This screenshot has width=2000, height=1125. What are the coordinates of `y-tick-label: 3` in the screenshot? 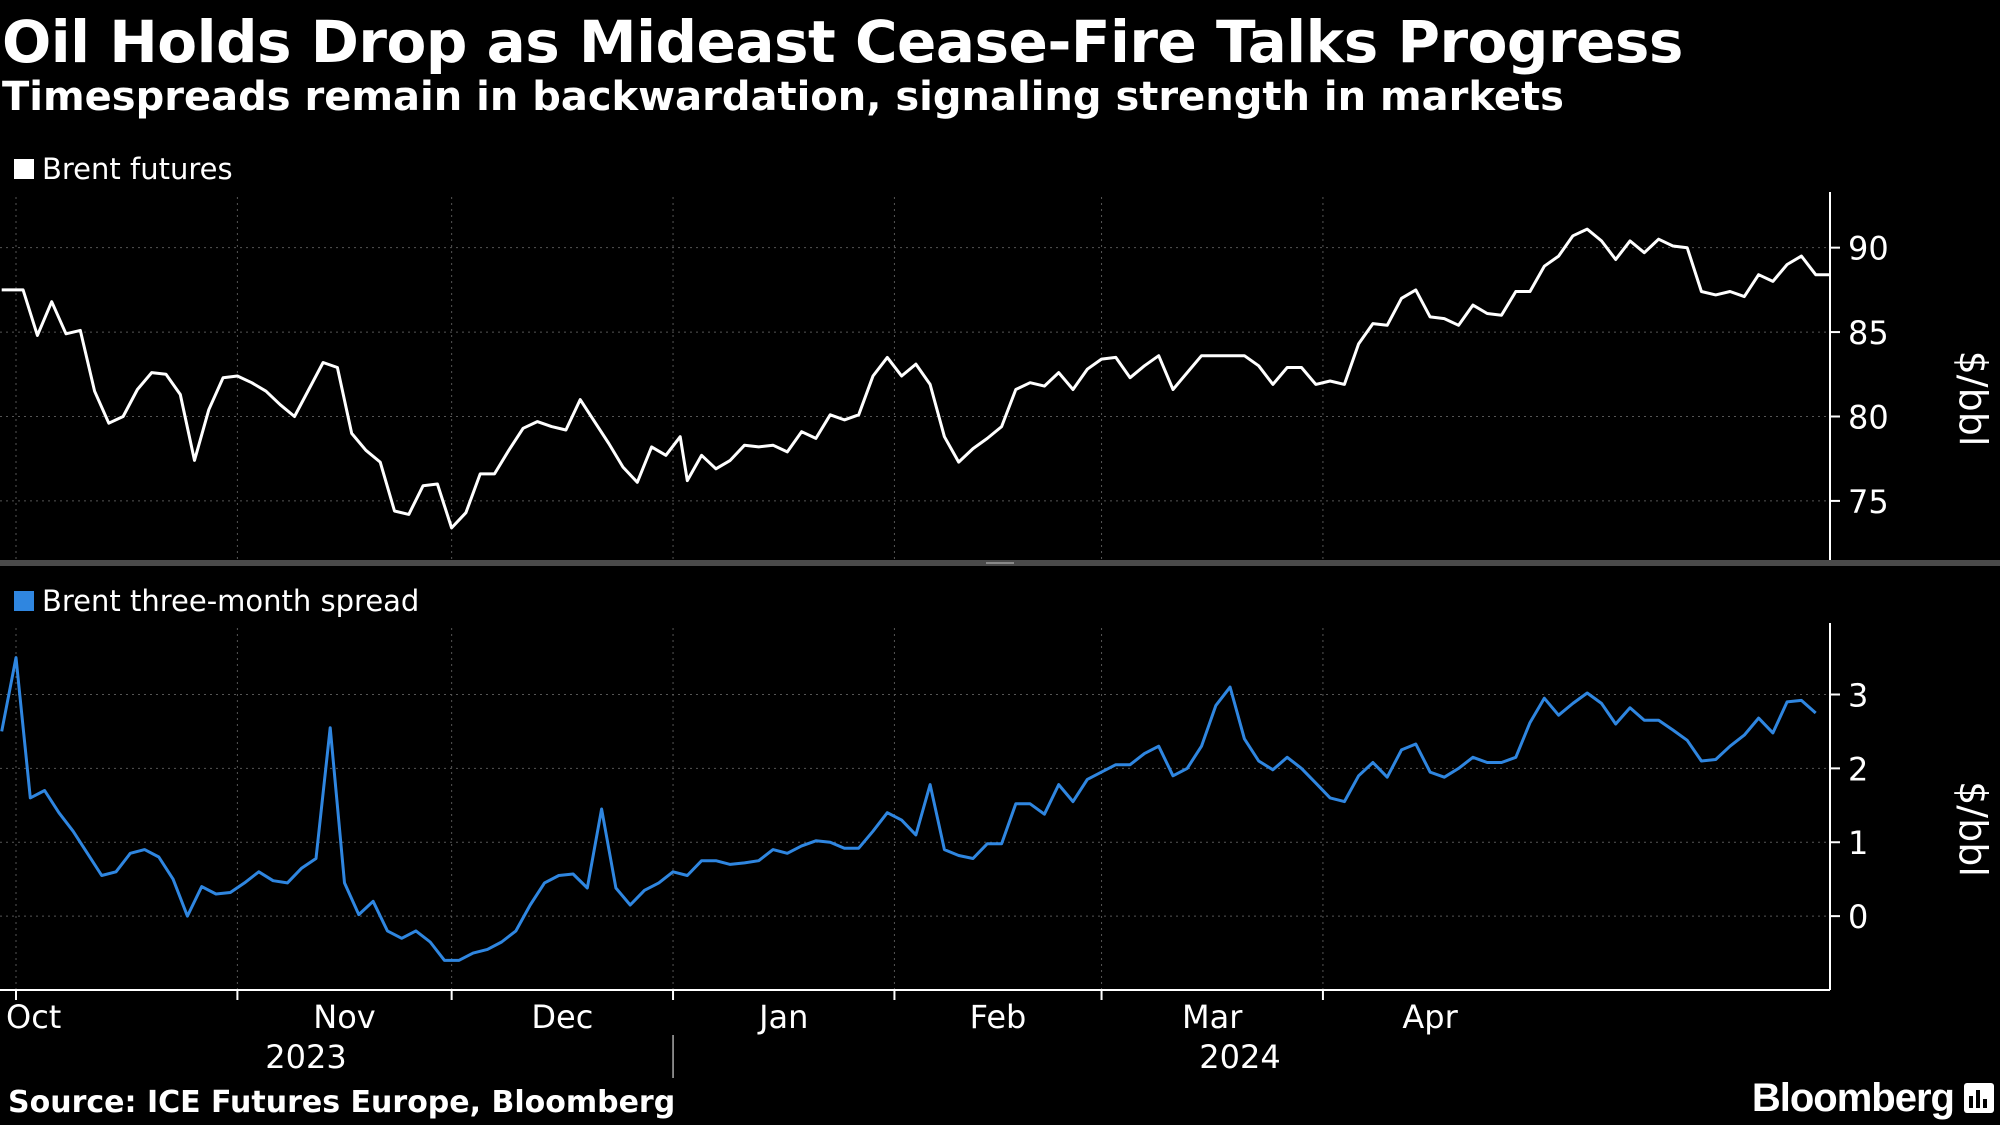 It's located at (1858, 695).